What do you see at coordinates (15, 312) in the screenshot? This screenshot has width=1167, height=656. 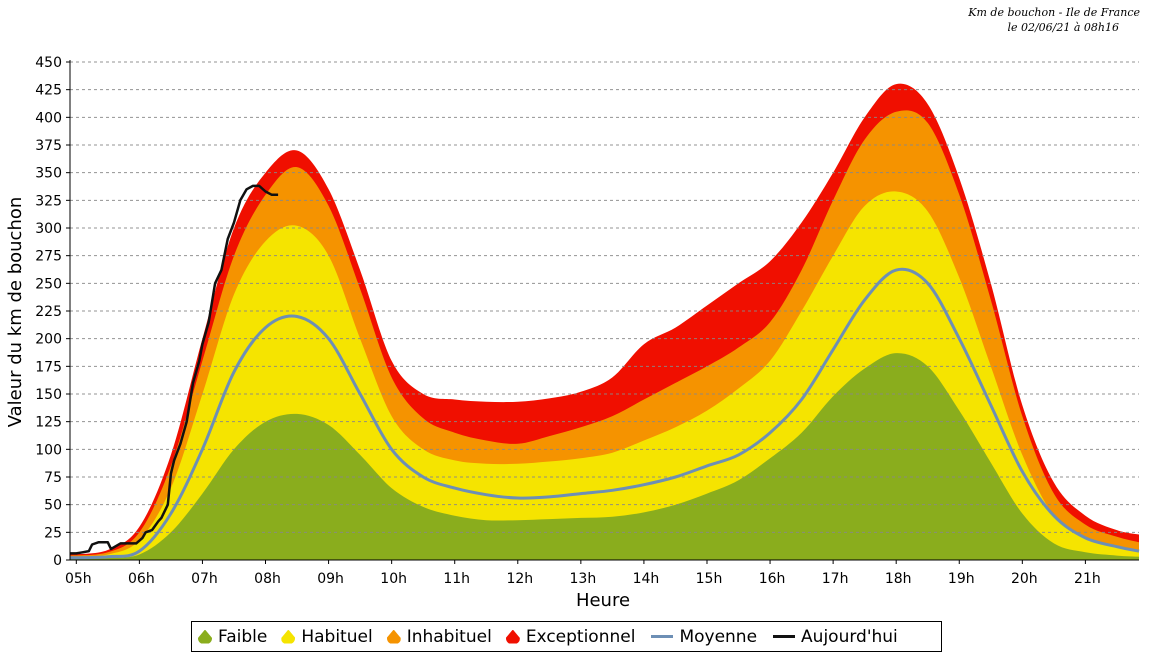 I see `y-axis-label: Valeur du km de bouchon` at bounding box center [15, 312].